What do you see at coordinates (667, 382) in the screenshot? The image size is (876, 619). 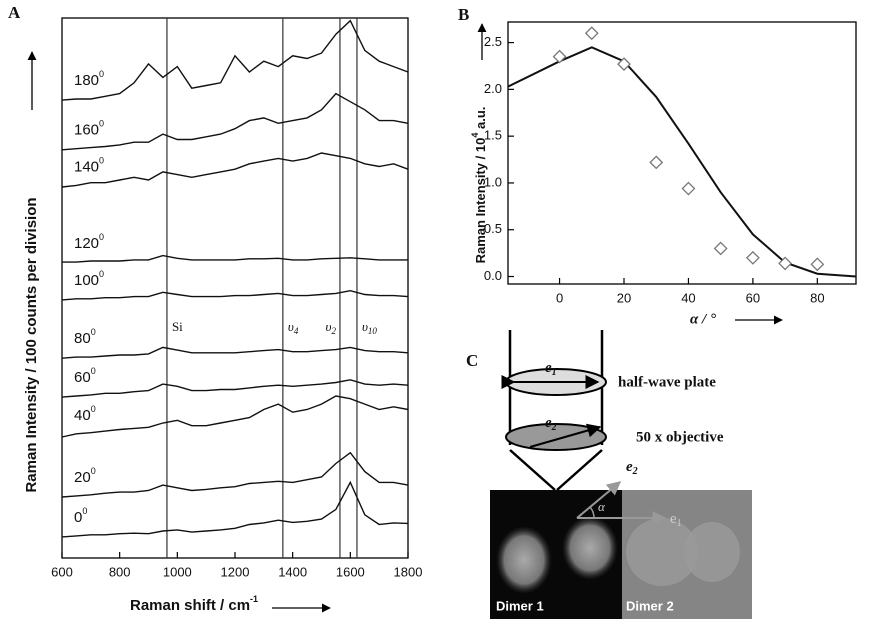 I see `plate-label: half-wave plate` at bounding box center [667, 382].